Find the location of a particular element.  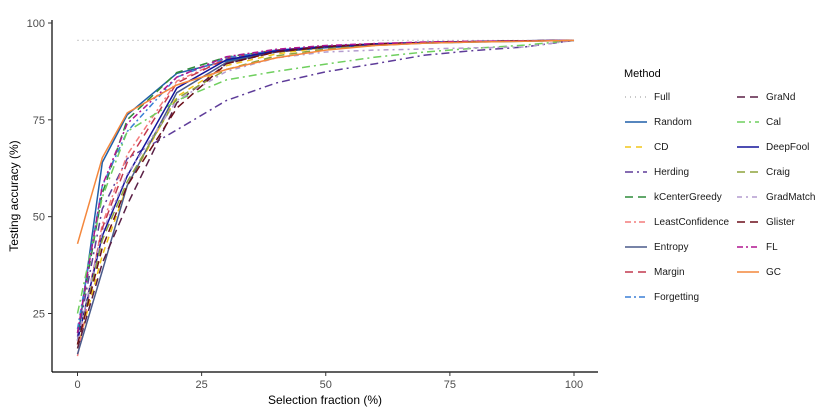

y-axis-label: Testing accuracy (%) is located at coordinates (14, 195).